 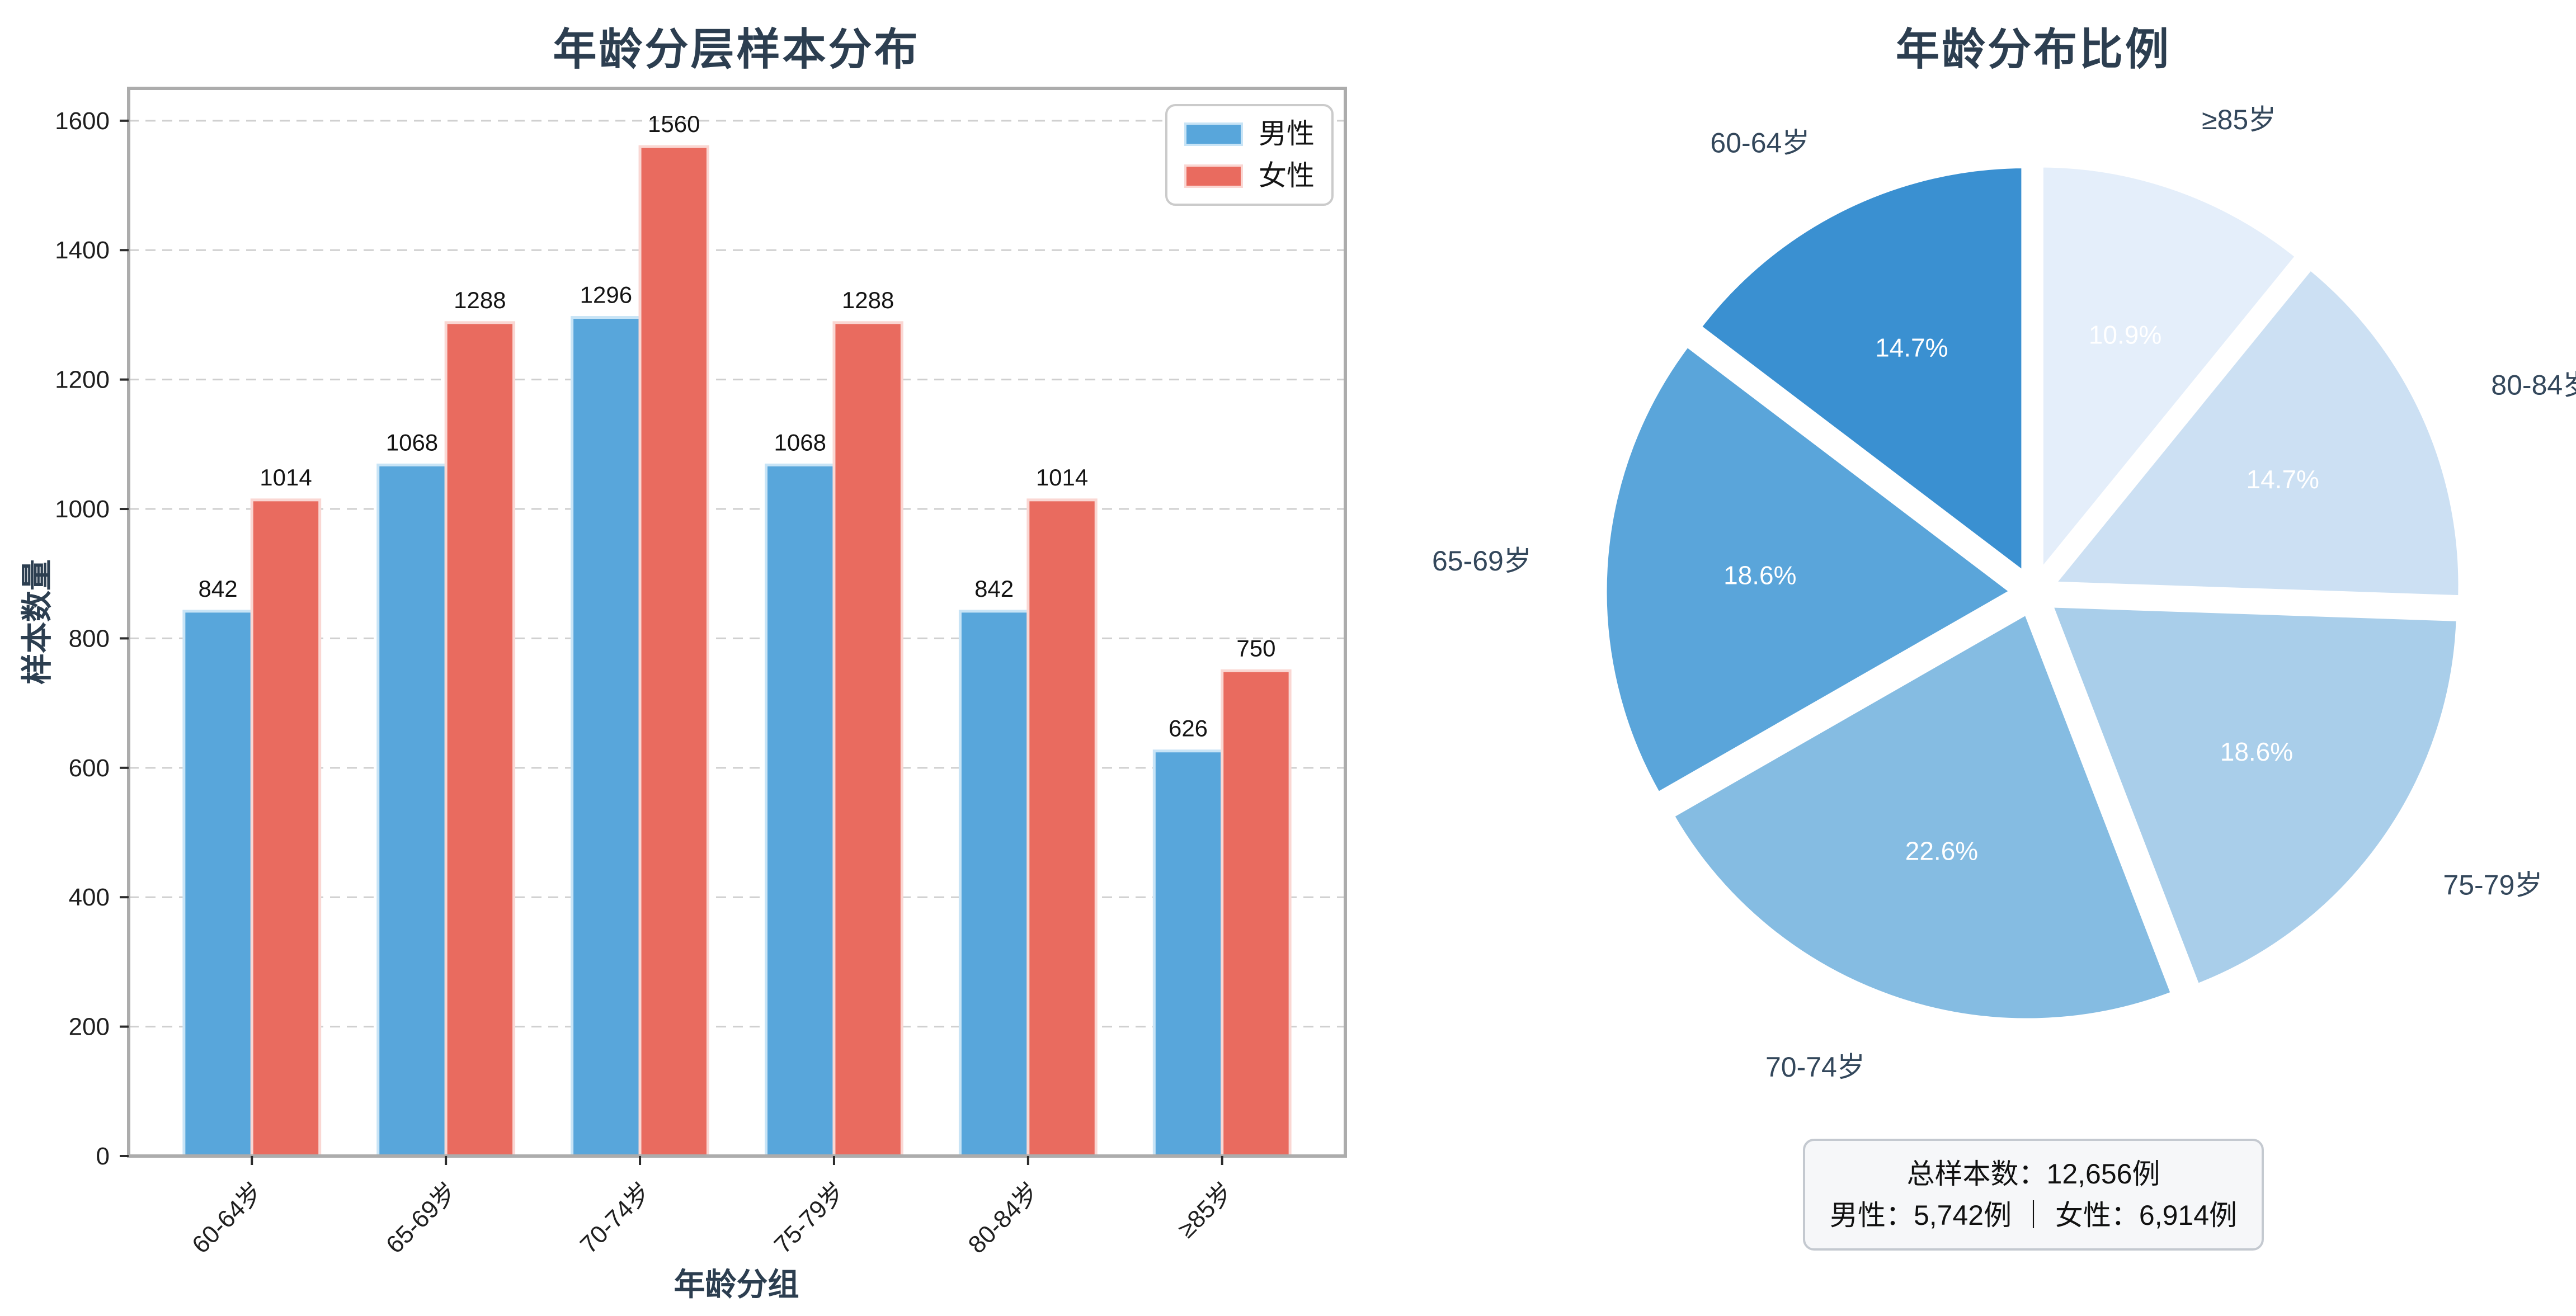 I want to click on y-tick-label-1400: 1400, so click(x=82, y=250).